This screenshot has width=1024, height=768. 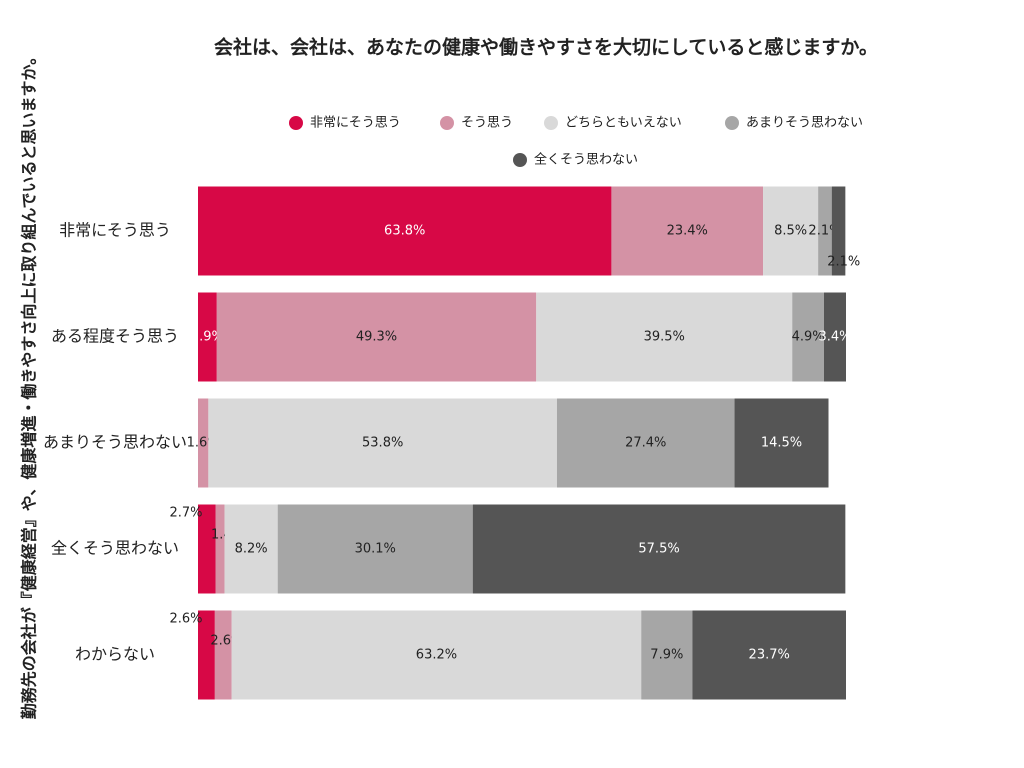 I want to click on value-label: 53.8%, so click(x=382, y=443).